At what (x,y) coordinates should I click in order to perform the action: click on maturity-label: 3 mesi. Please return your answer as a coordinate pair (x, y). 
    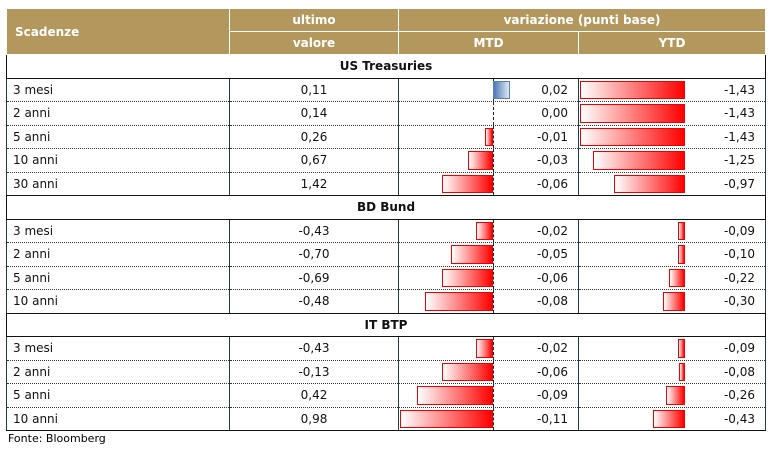
    Looking at the image, I should click on (118, 348).